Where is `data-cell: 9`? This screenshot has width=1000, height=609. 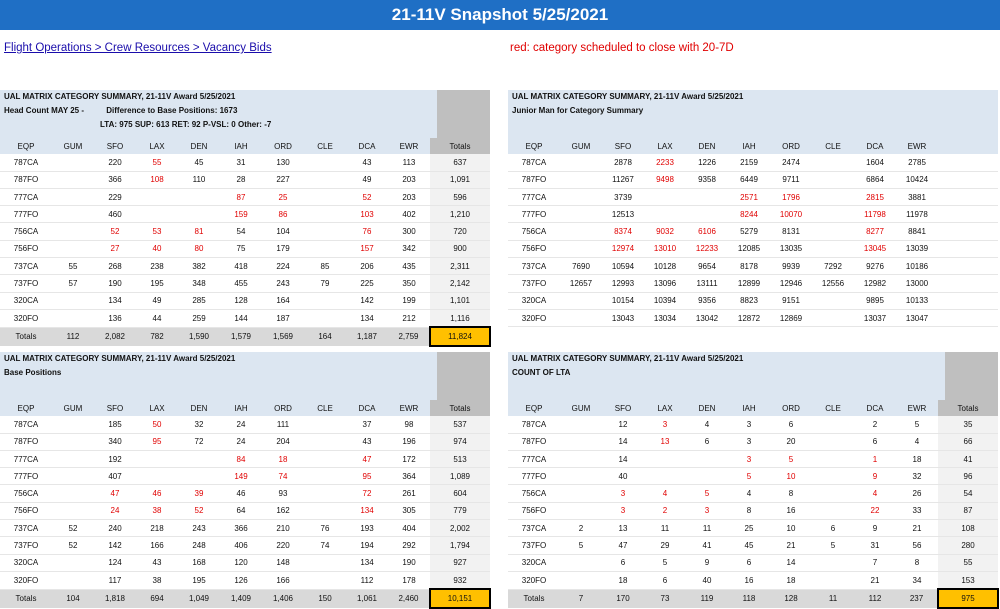
data-cell: 9 is located at coordinates (875, 528).